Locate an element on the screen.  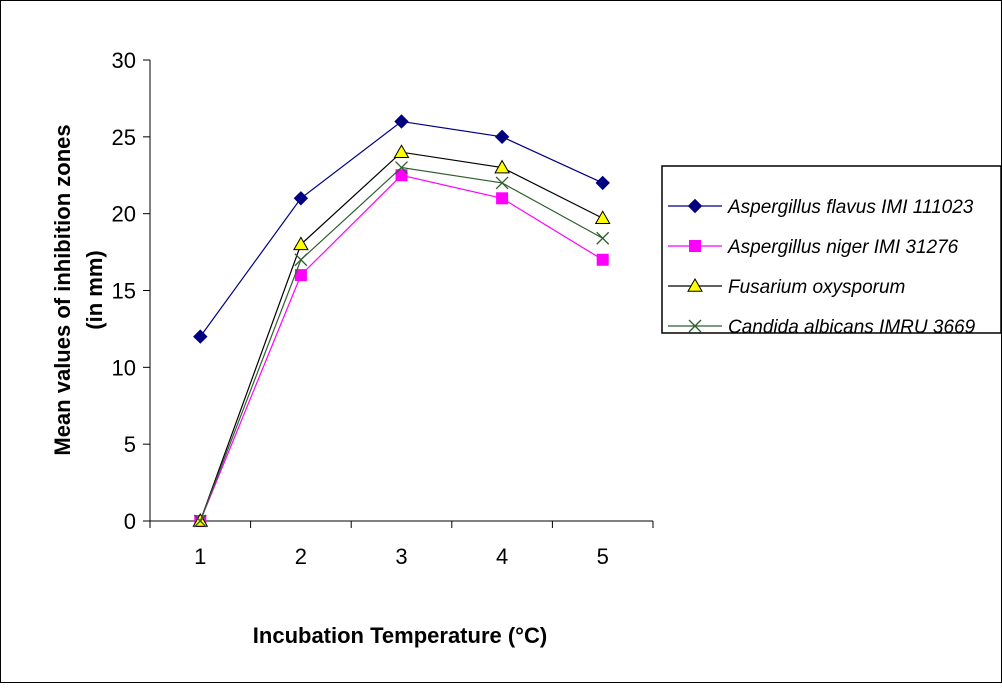
legend-box is located at coordinates (831, 249).